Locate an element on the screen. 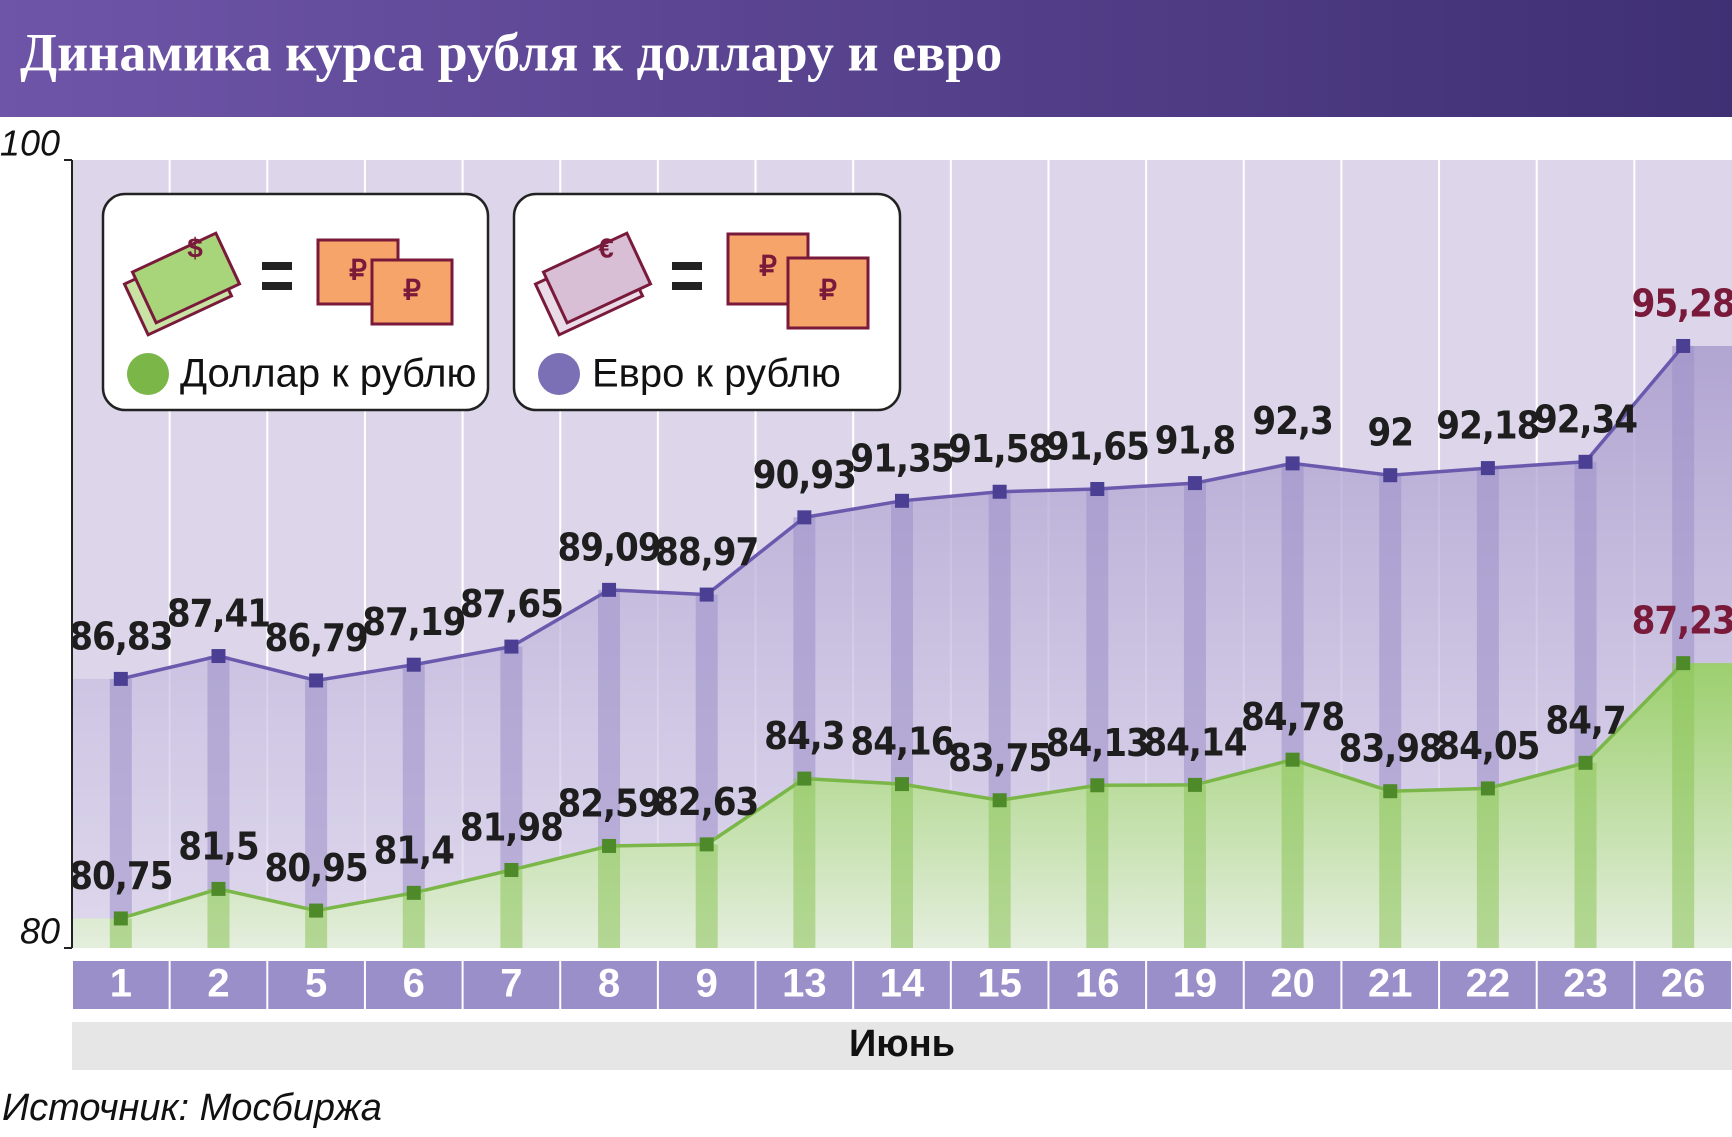 The height and width of the screenshot is (1137, 1732). x-tick-label: 19 is located at coordinates (1195, 984).